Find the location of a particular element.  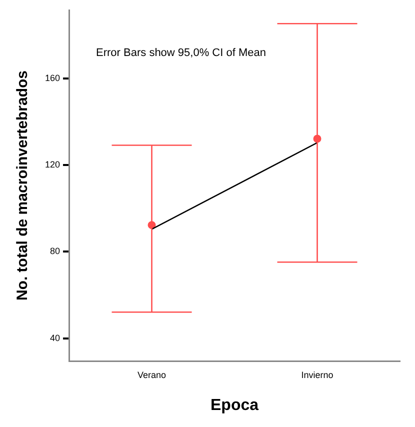

x-tick-label: Verano is located at coordinates (151, 375).